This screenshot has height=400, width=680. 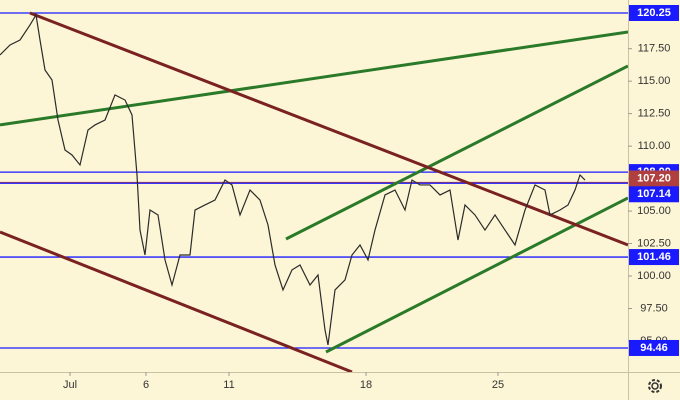 I want to click on settings-icon, so click(x=655, y=386).